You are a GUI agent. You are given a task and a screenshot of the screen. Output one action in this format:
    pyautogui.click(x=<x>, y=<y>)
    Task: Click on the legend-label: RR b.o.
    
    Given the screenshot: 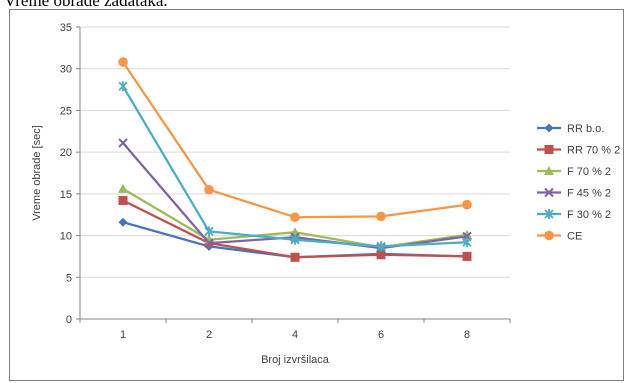 What is the action you would take?
    pyautogui.click(x=585, y=129)
    